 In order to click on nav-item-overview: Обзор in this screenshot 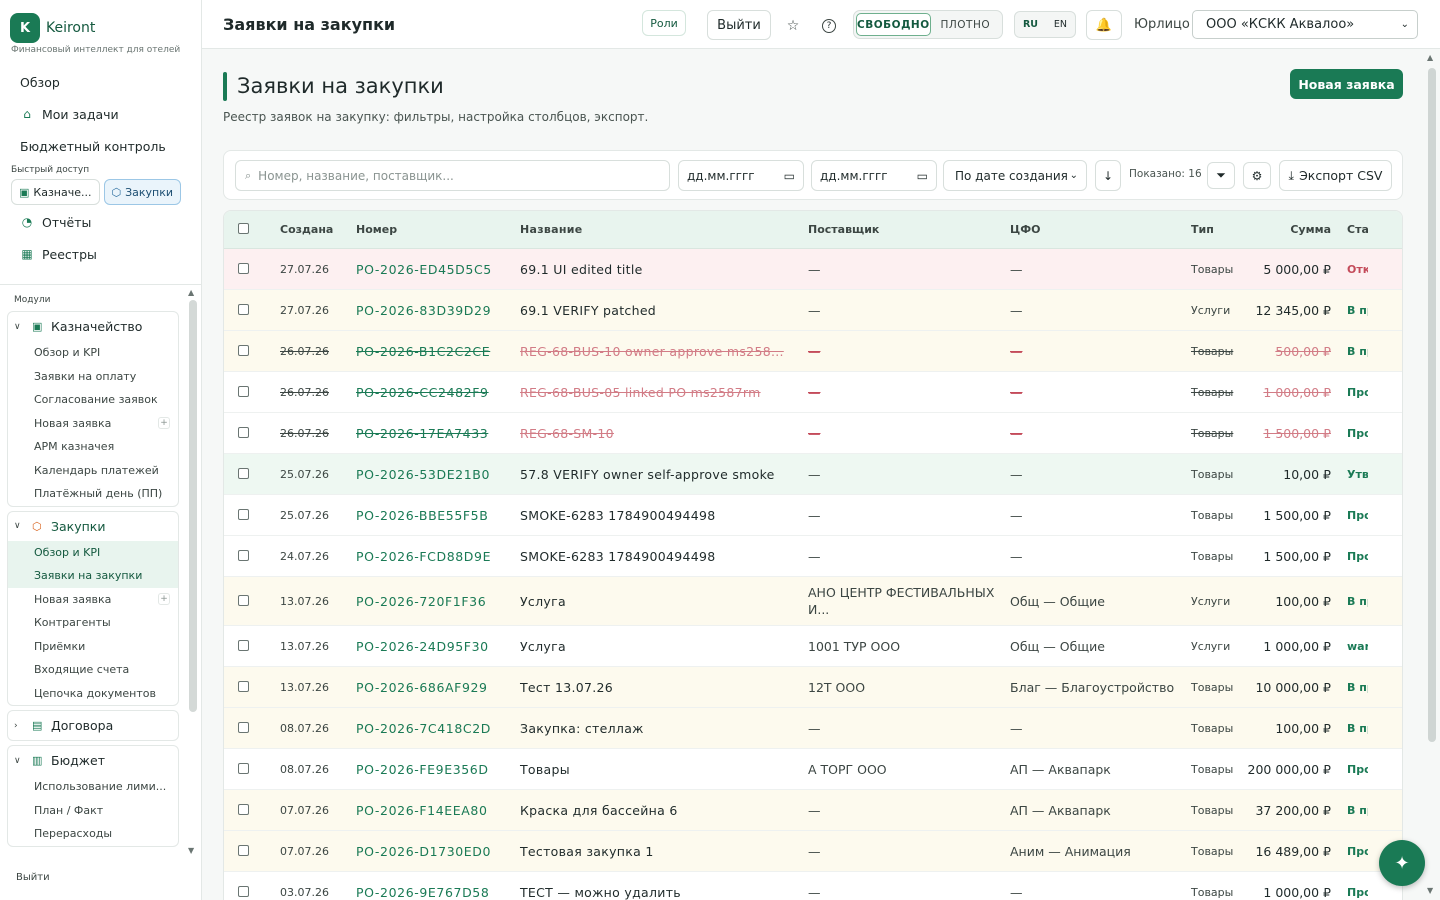, I will do `click(40, 82)`.